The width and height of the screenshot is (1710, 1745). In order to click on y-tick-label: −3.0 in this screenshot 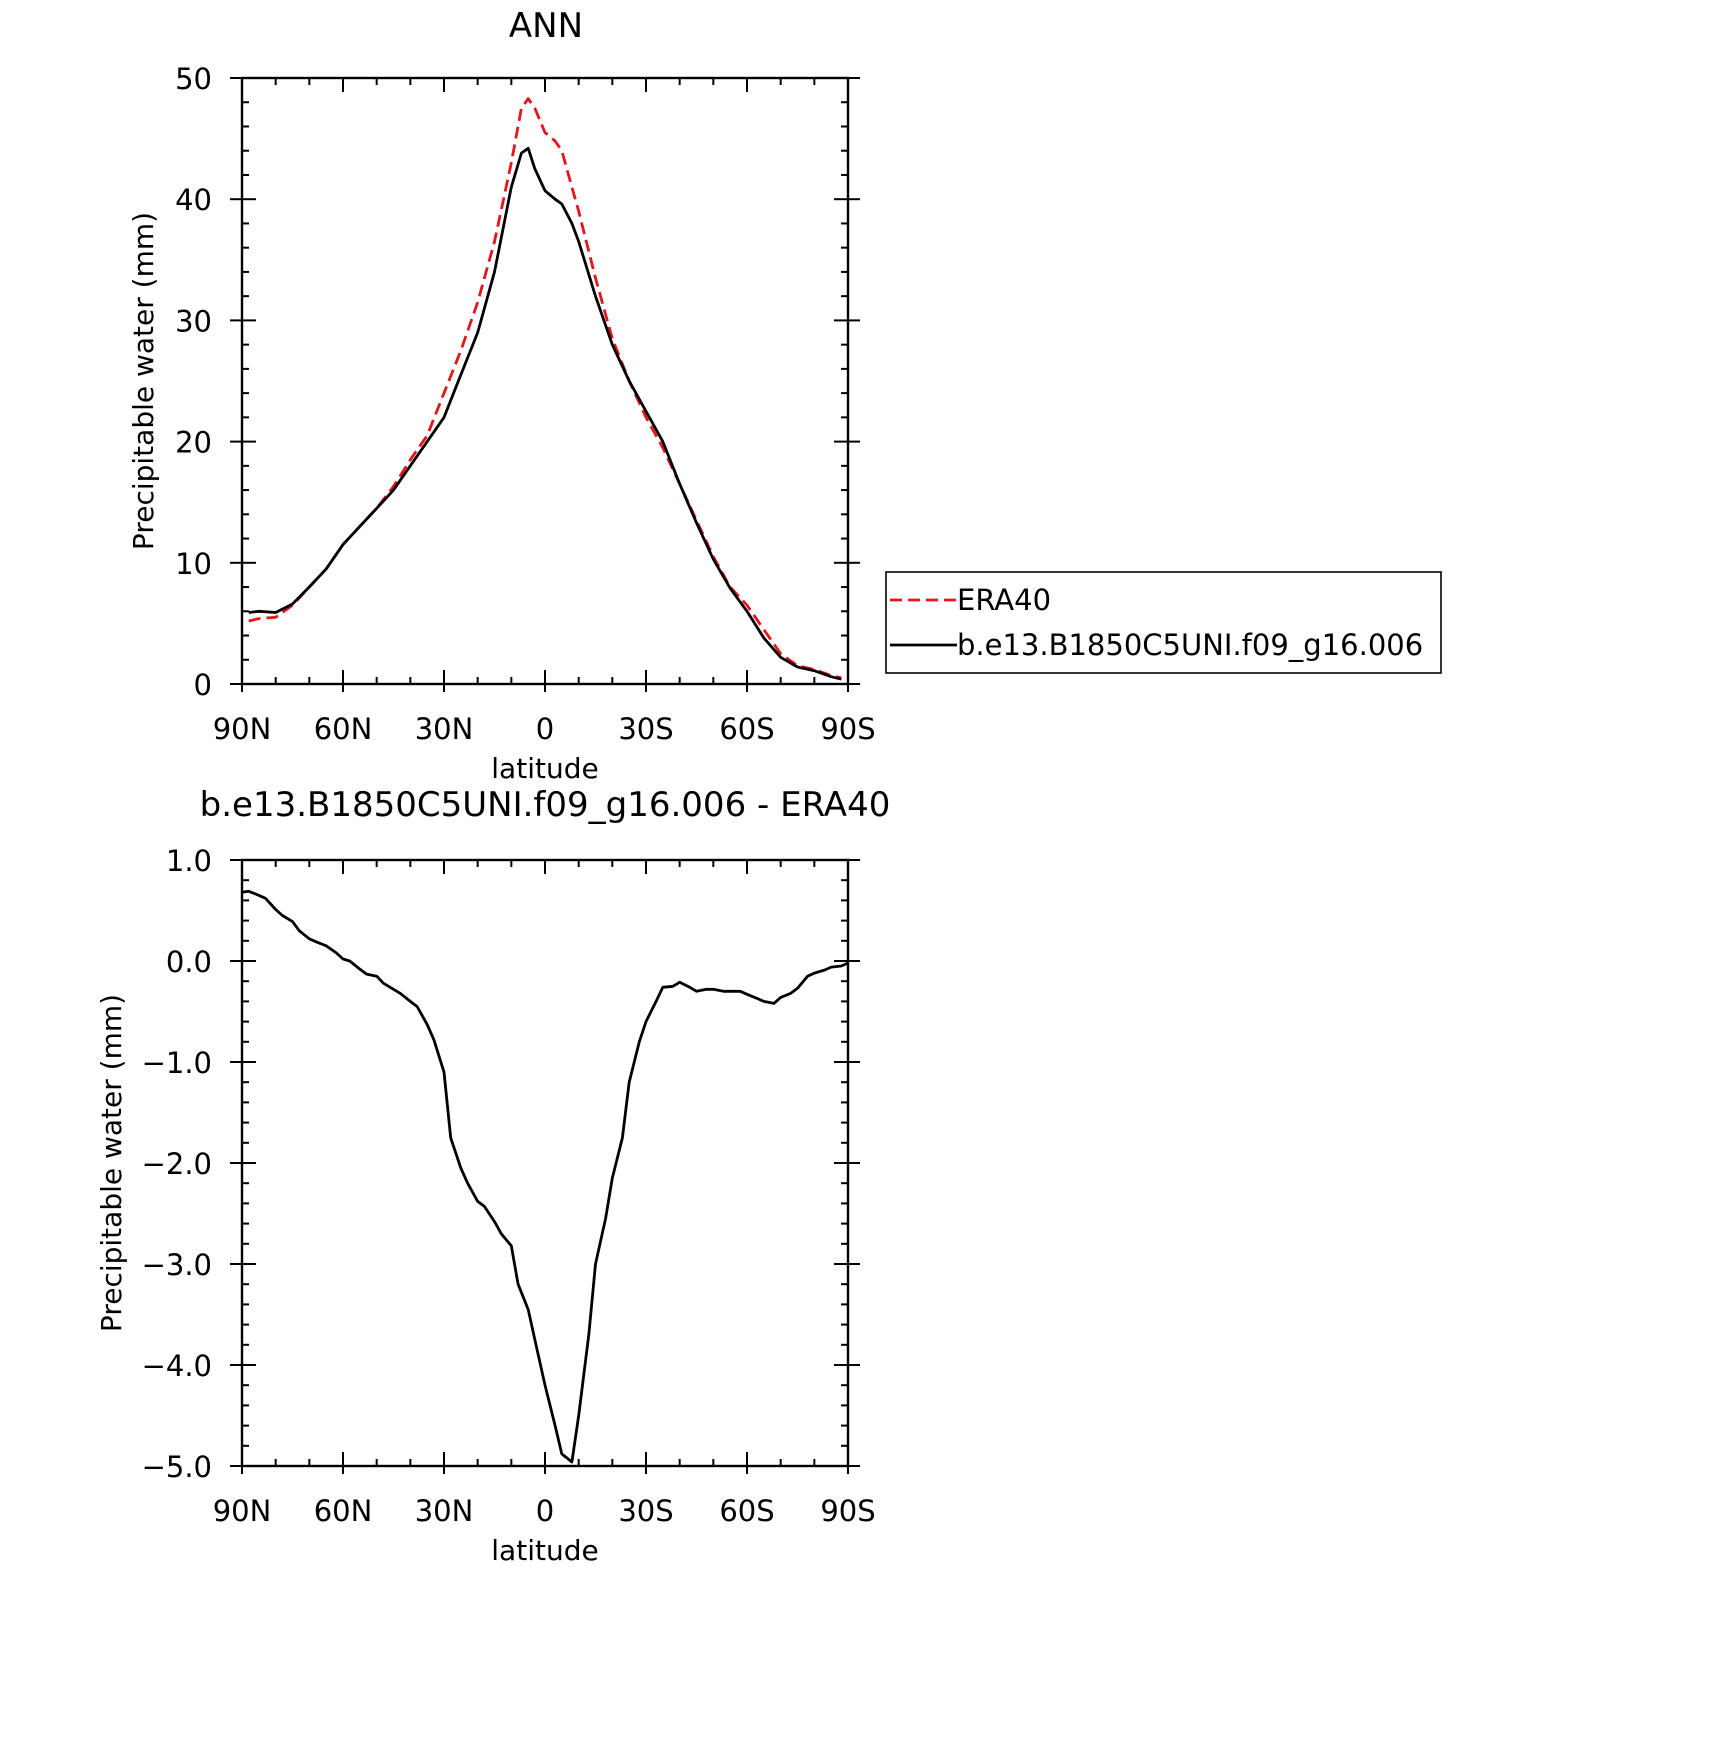, I will do `click(177, 1265)`.